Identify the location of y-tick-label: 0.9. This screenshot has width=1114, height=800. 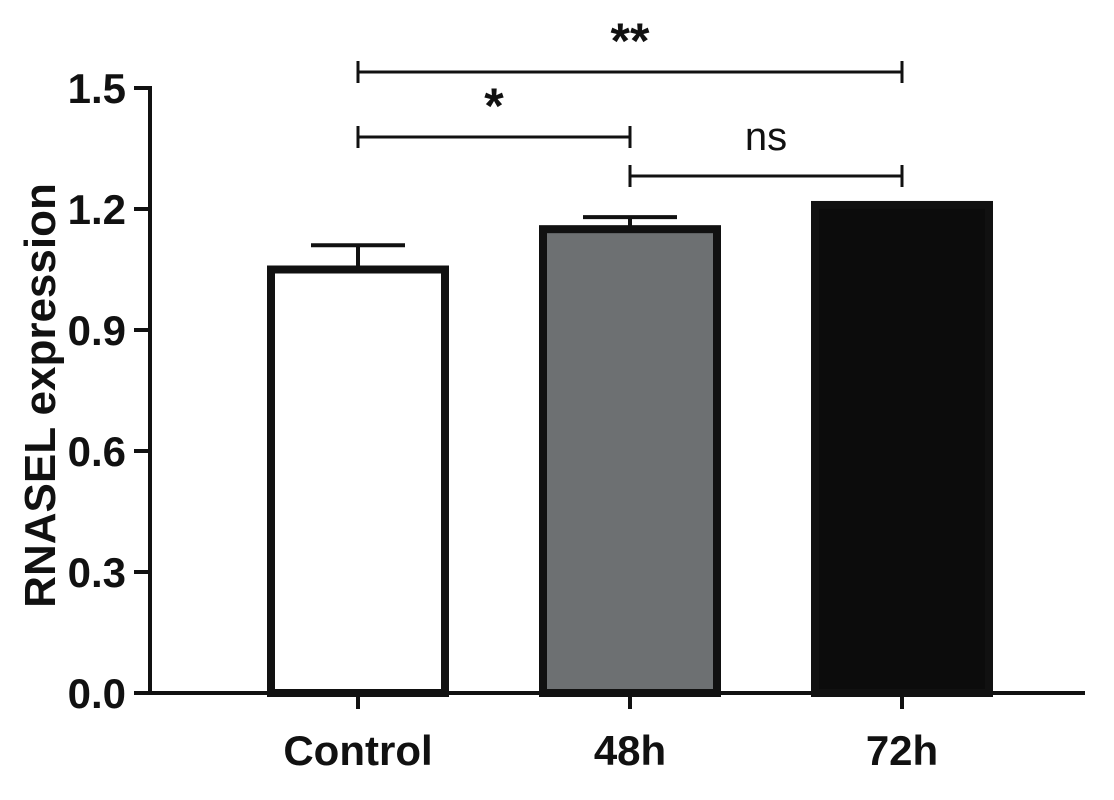
(97, 330).